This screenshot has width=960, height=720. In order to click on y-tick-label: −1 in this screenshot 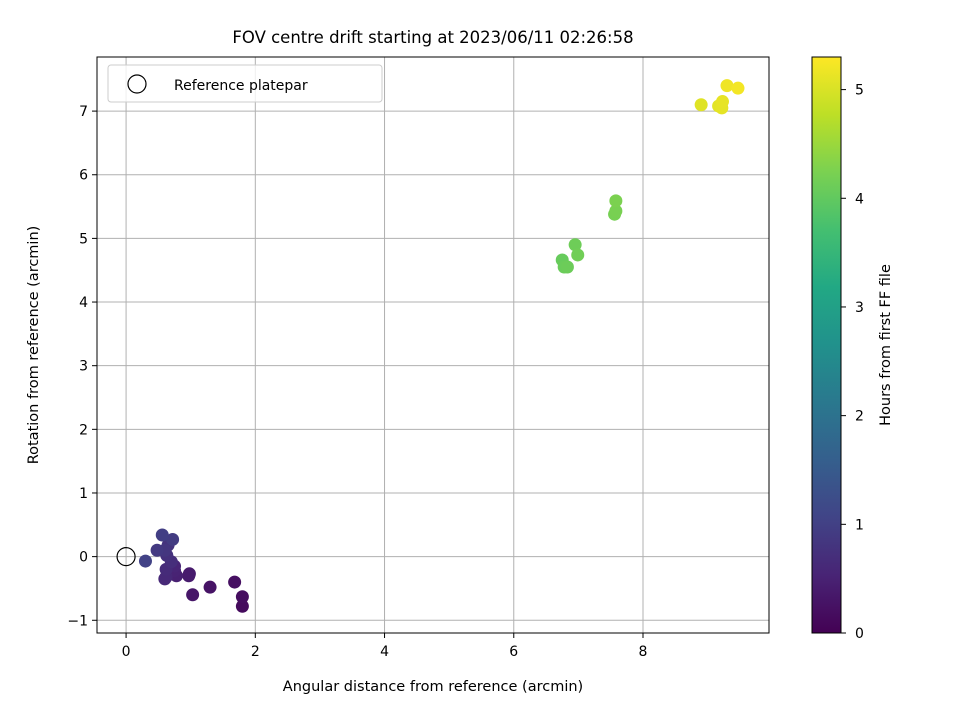, I will do `click(77, 621)`.